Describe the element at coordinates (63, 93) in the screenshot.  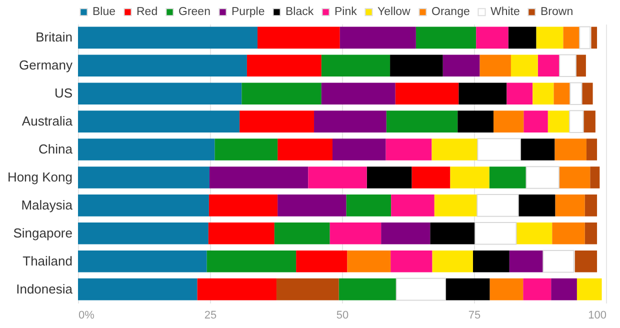
I see `y-tick-label: US` at that location.